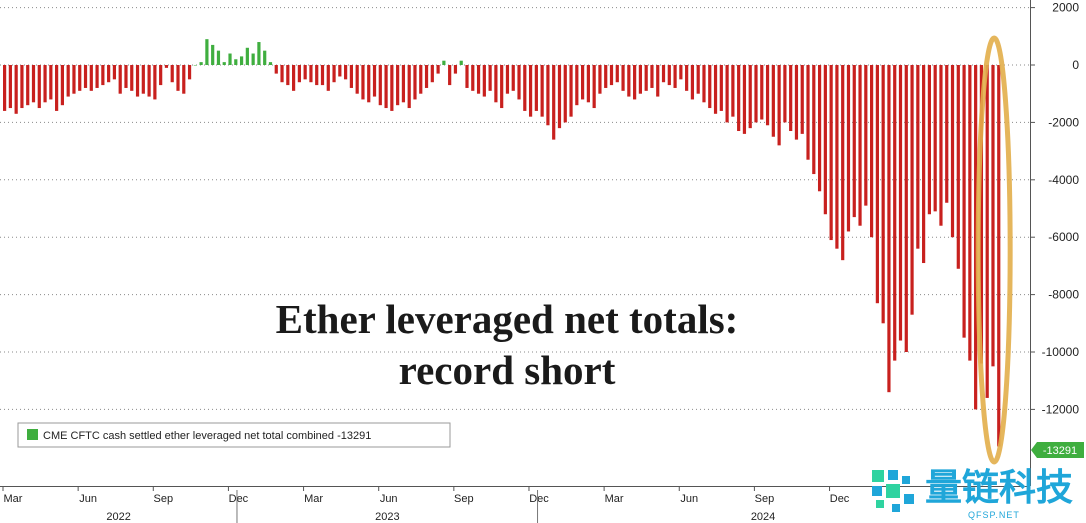 The image size is (1086, 523). What do you see at coordinates (507, 370) in the screenshot?
I see `chart-subtitle: record short` at bounding box center [507, 370].